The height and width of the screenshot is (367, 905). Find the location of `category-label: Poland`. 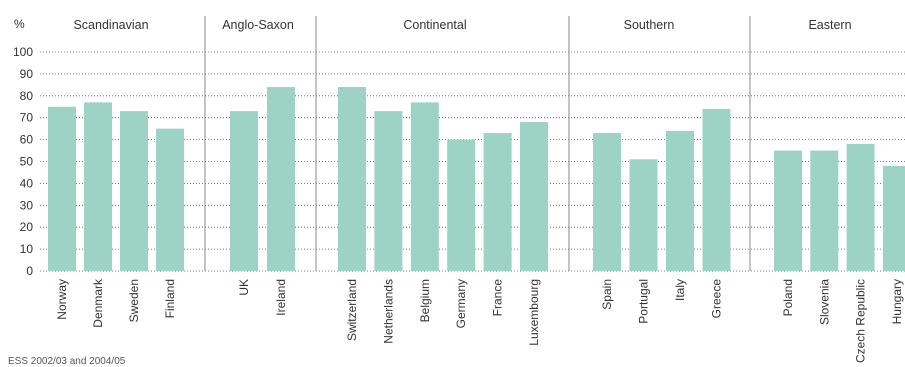

category-label: Poland is located at coordinates (788, 297).